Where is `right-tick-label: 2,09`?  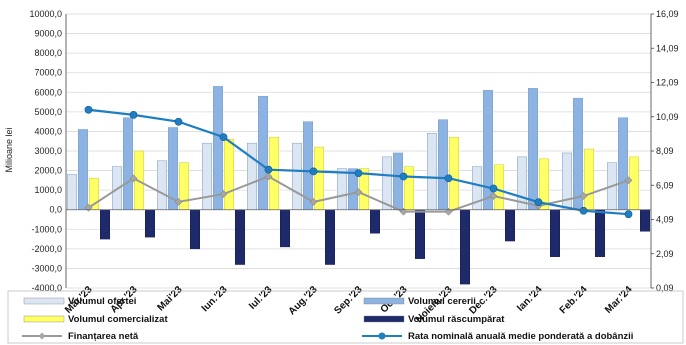 right-tick-label: 2,09 is located at coordinates (665, 254).